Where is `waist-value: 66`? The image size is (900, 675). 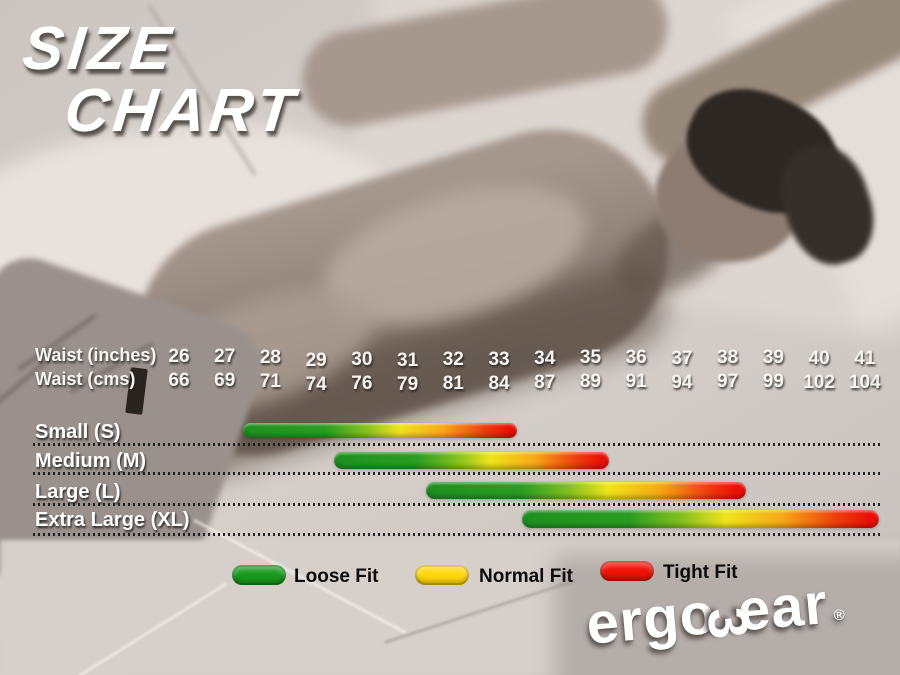
waist-value: 66 is located at coordinates (179, 380).